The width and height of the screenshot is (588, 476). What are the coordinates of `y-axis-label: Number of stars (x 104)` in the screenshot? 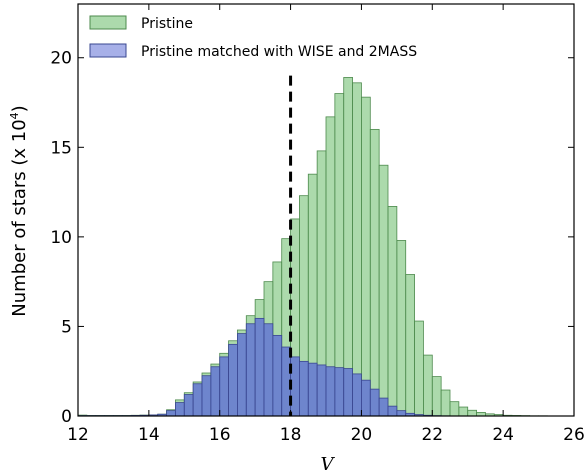 It's located at (19, 210).